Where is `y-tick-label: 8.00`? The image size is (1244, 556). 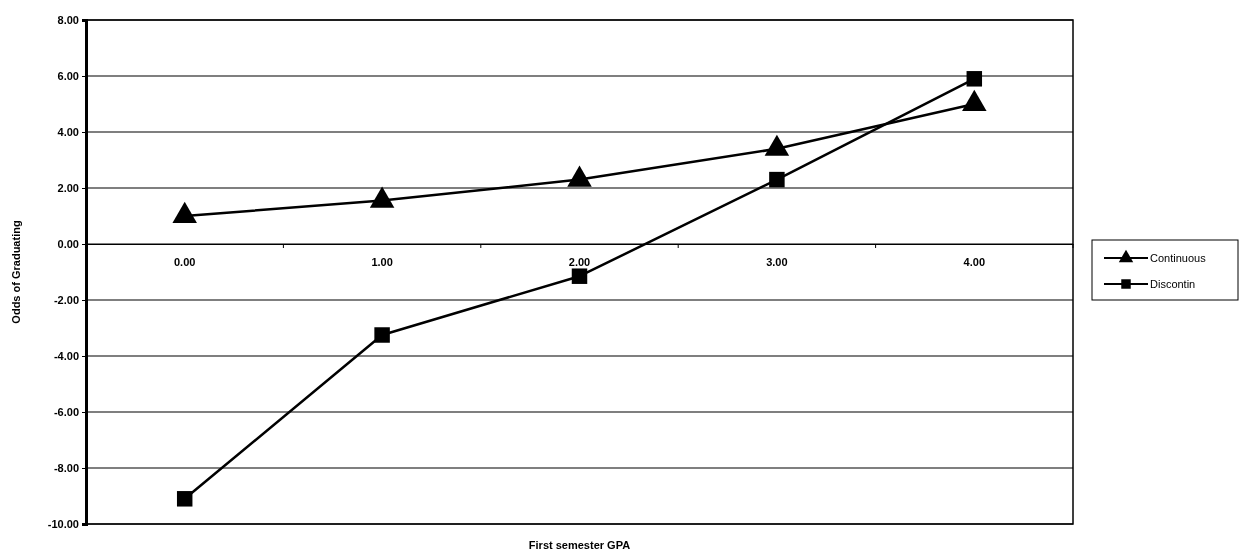 y-tick-label: 8.00 is located at coordinates (68, 20).